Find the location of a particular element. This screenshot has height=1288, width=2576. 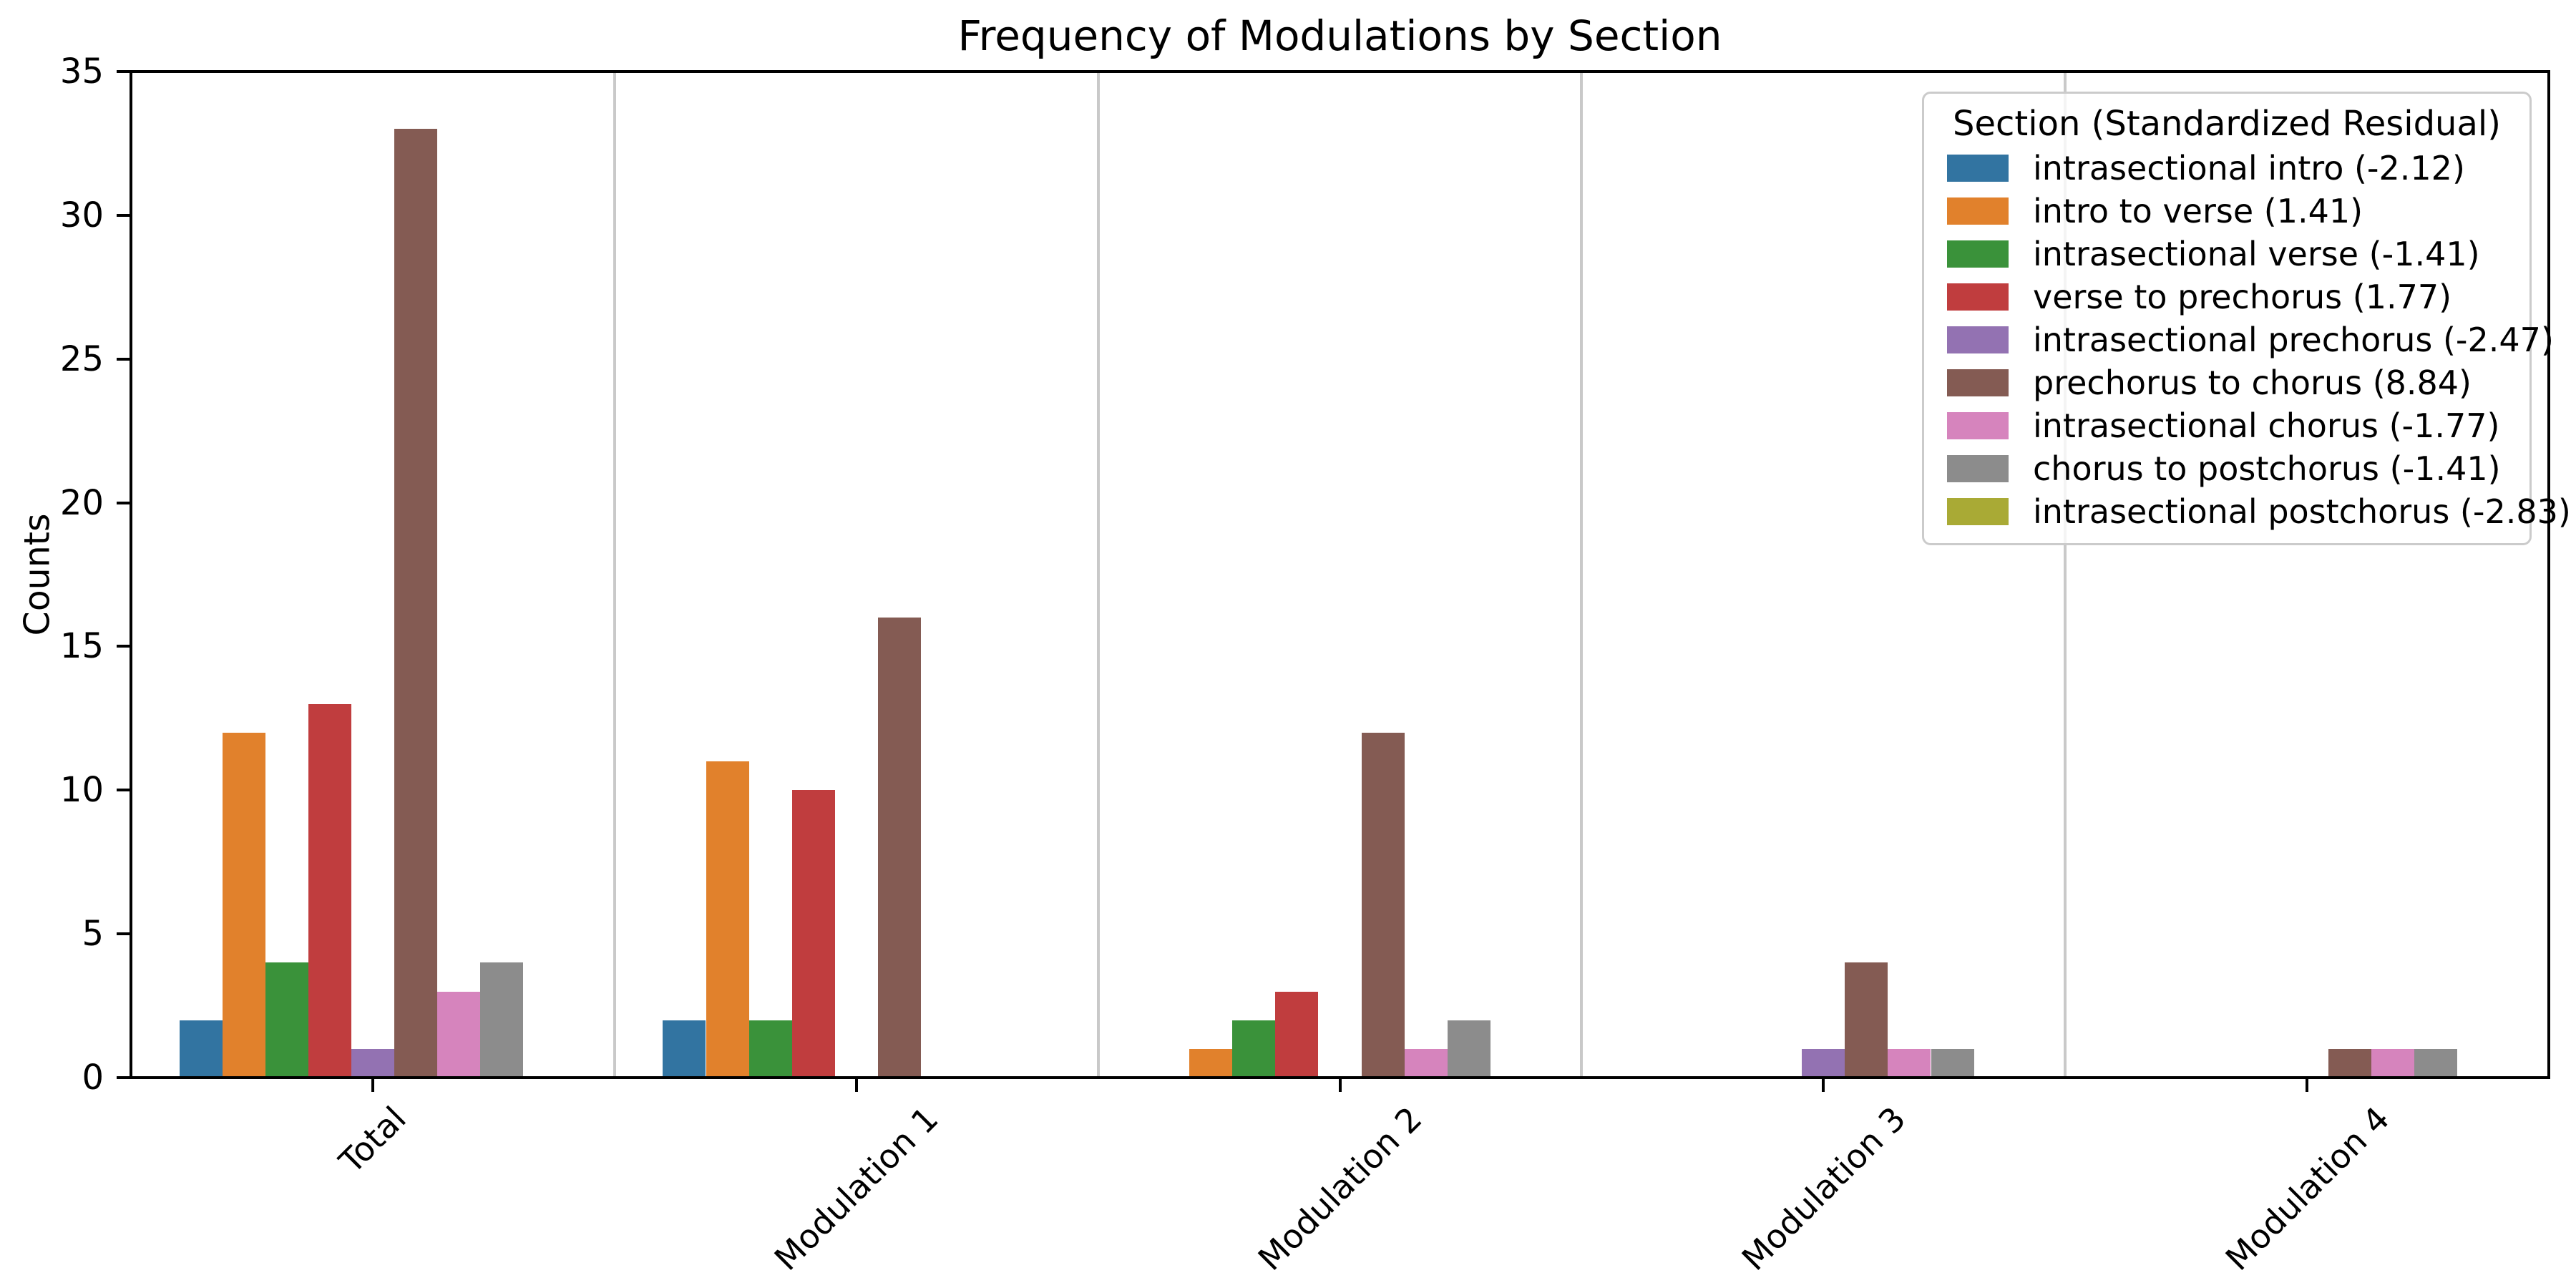

y-tick-label: 15 is located at coordinates (81, 646).